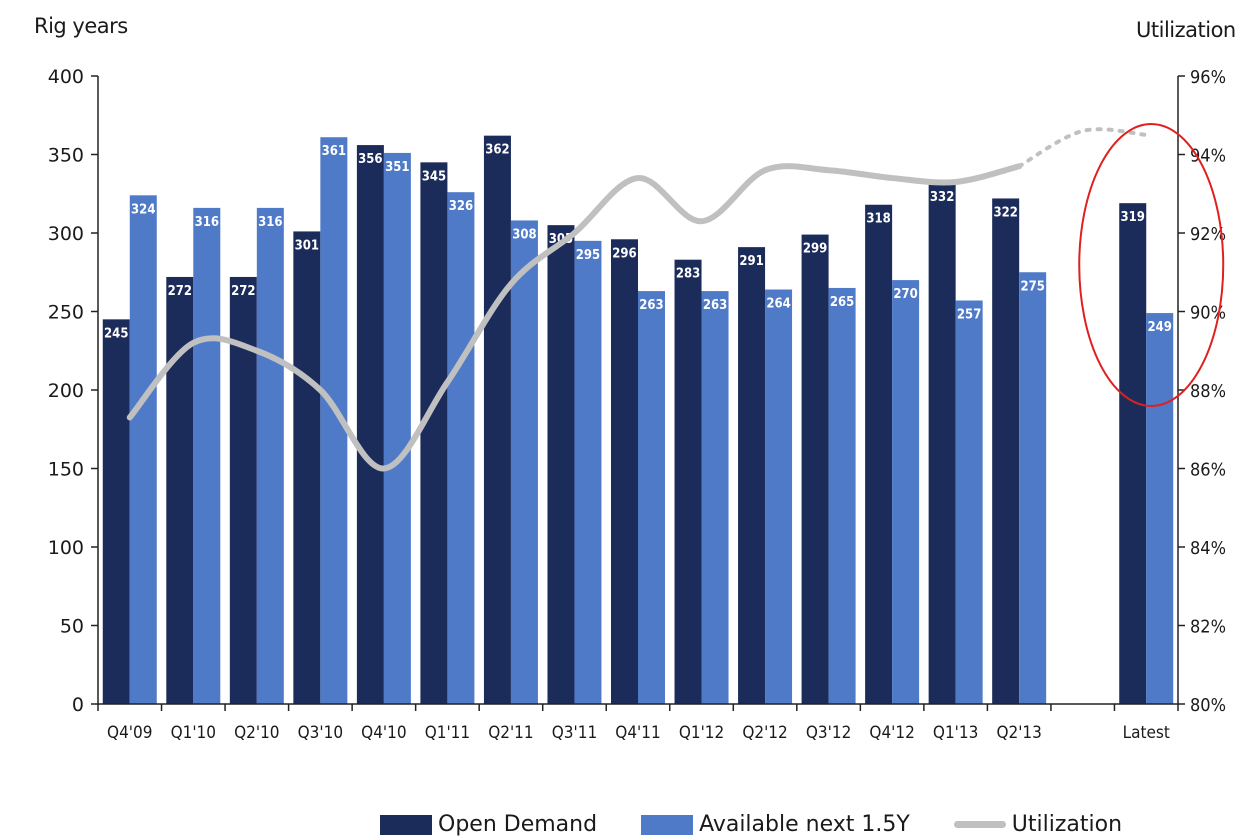 This screenshot has height=840, width=1256. What do you see at coordinates (397, 167) in the screenshot?
I see `data-label-available-4: 351` at bounding box center [397, 167].